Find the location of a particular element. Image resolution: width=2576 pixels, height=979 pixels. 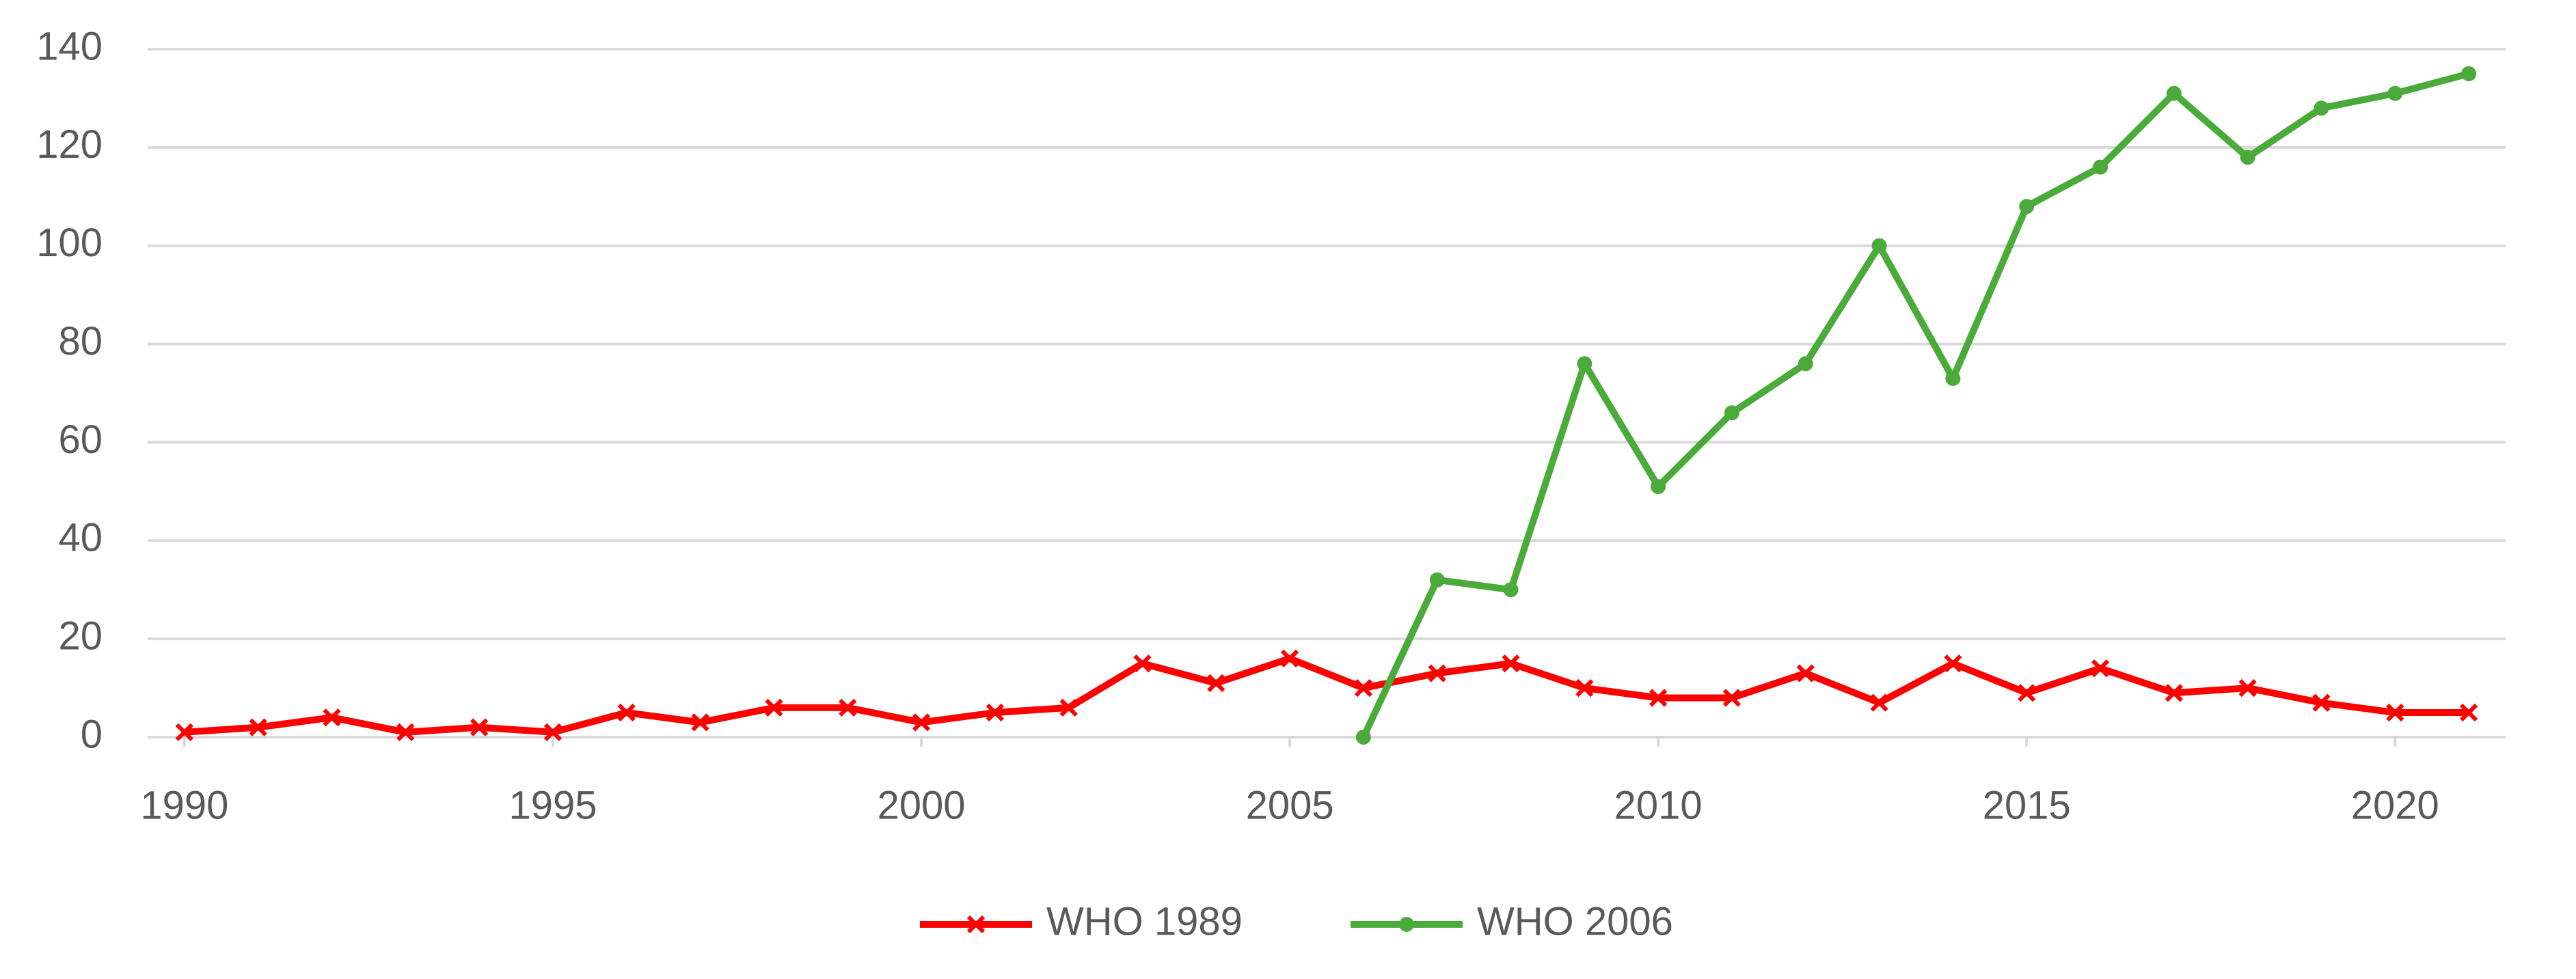

series-line is located at coordinates (1326, 695).